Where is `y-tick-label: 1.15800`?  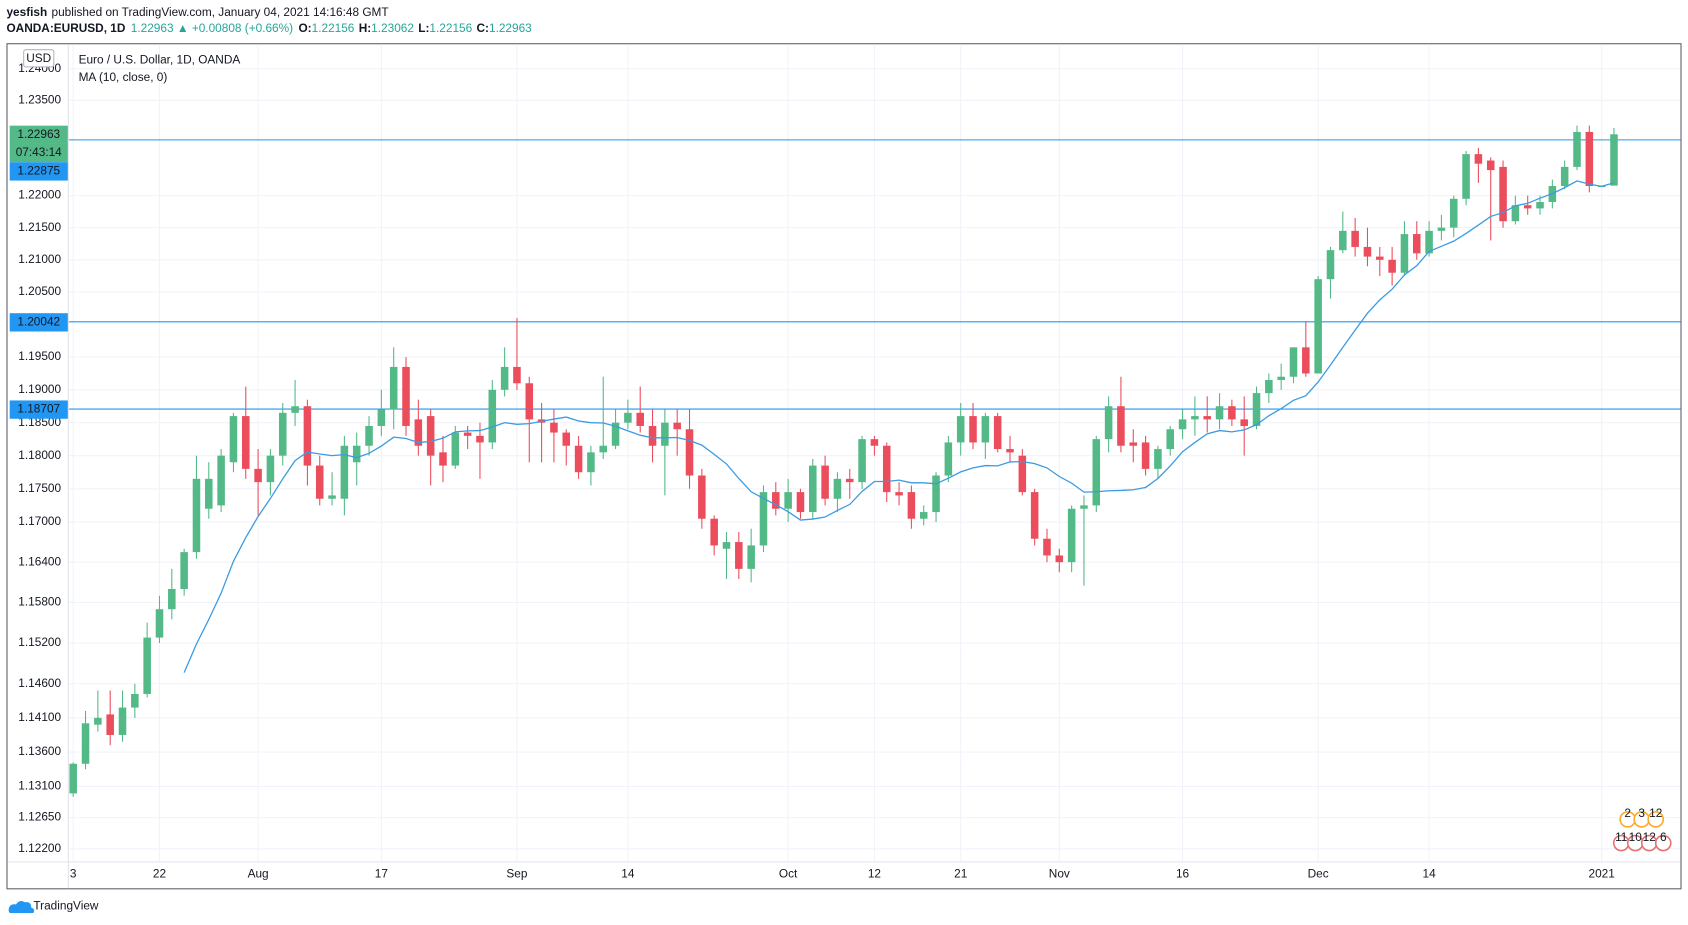 y-tick-label: 1.15800 is located at coordinates (39, 602).